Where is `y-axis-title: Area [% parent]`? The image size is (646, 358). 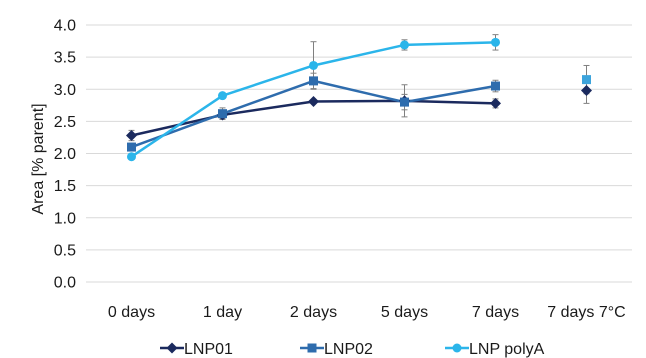 y-axis-title: Area [% parent] is located at coordinates (38, 158).